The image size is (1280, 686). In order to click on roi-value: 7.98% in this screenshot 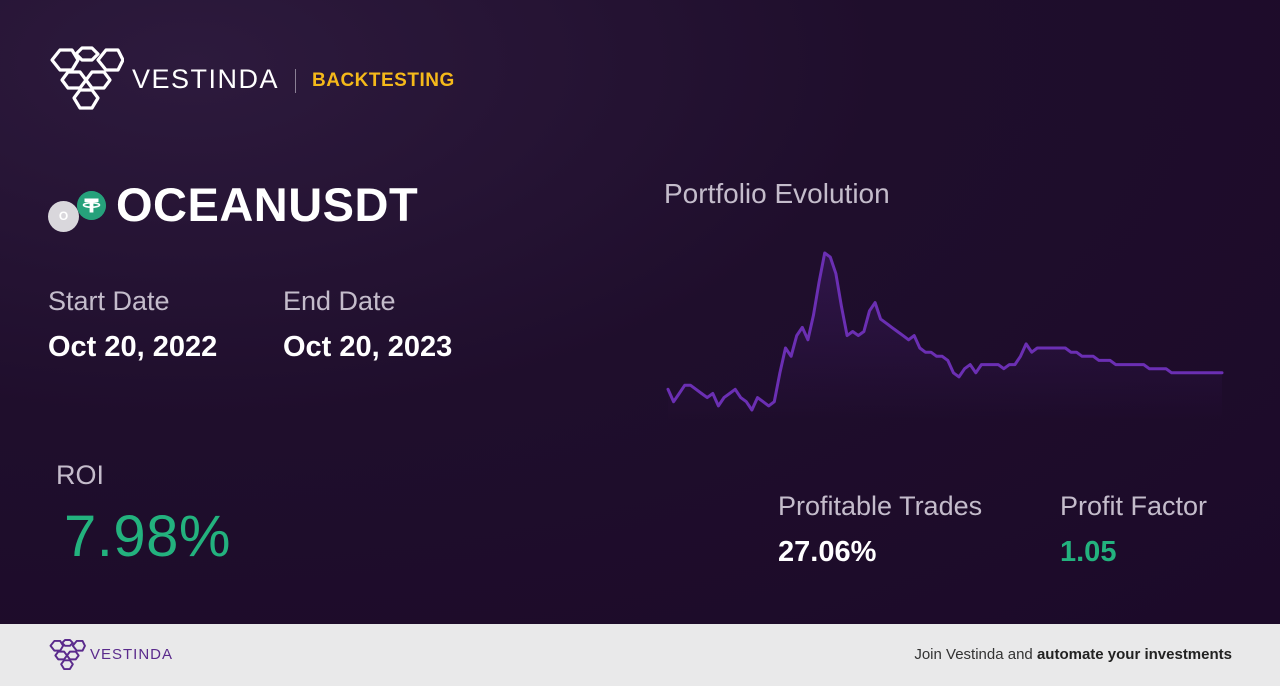, I will do `click(147, 536)`.